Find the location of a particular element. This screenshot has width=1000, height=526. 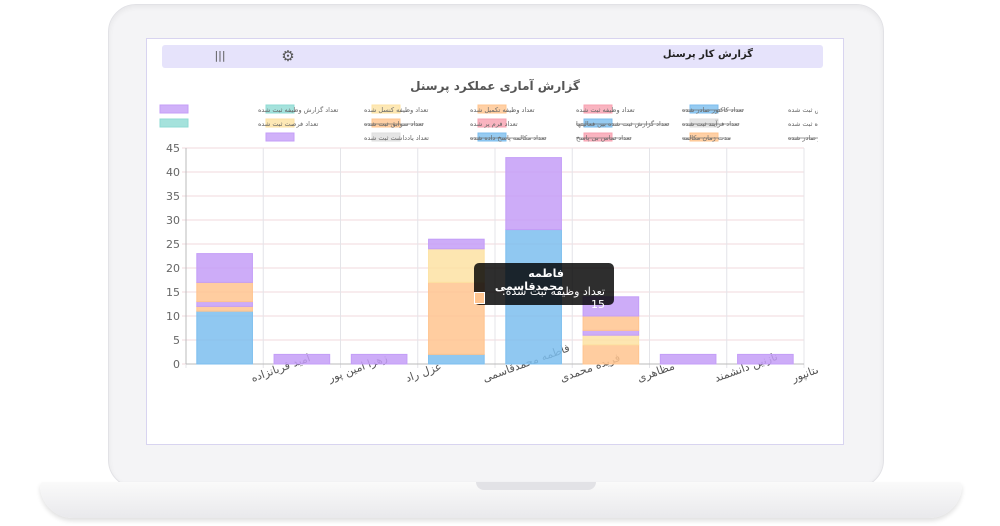

tooltip-title: فاطمه محمدقاسمی is located at coordinates (529, 280).